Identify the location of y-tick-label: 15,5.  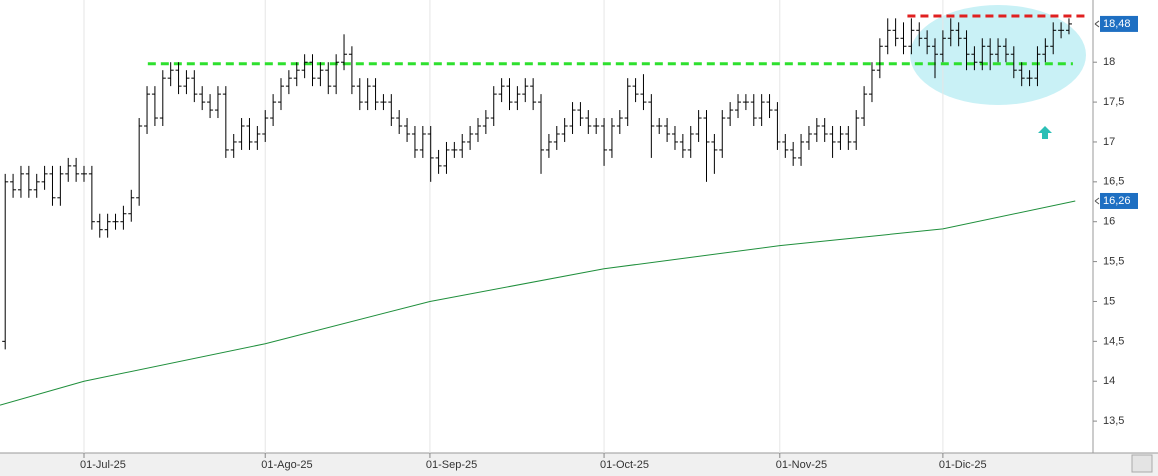
(1113, 261).